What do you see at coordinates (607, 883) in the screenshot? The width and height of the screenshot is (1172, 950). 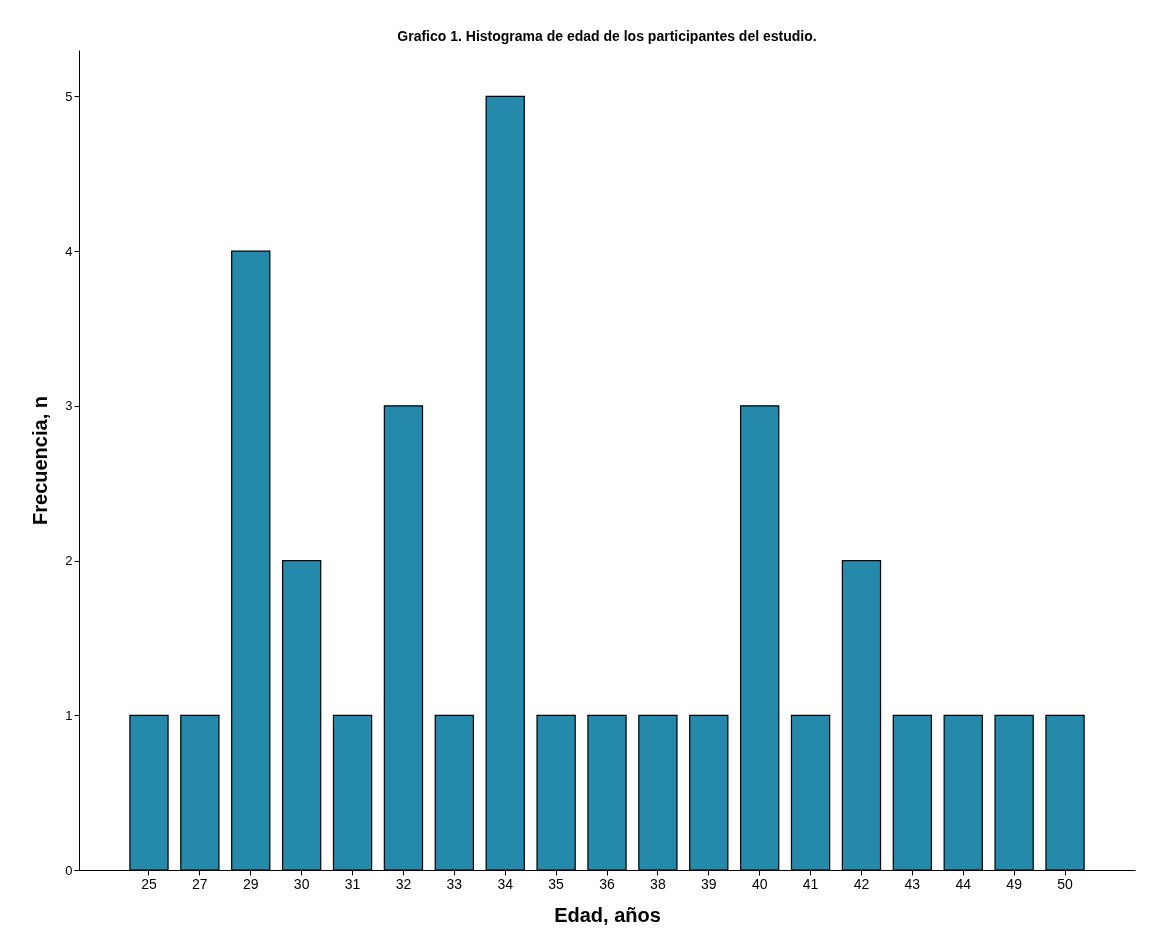 I see `x-tick-label: 36` at bounding box center [607, 883].